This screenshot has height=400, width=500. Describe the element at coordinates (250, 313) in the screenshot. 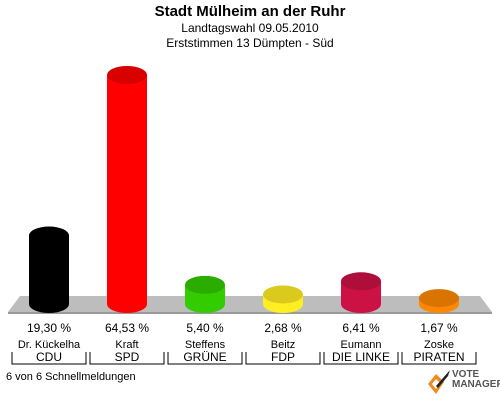

I see `floor-edge` at that location.